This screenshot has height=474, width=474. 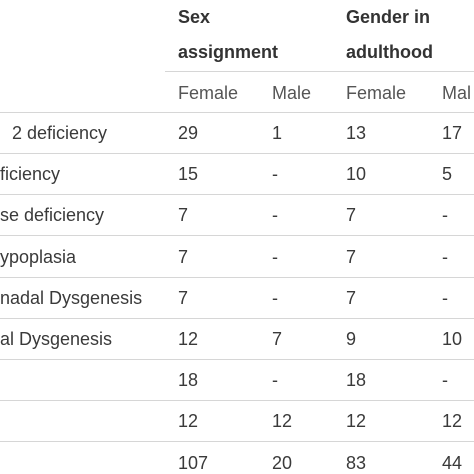 I want to click on group-header: Gender in adulthood, so click(x=389, y=34).